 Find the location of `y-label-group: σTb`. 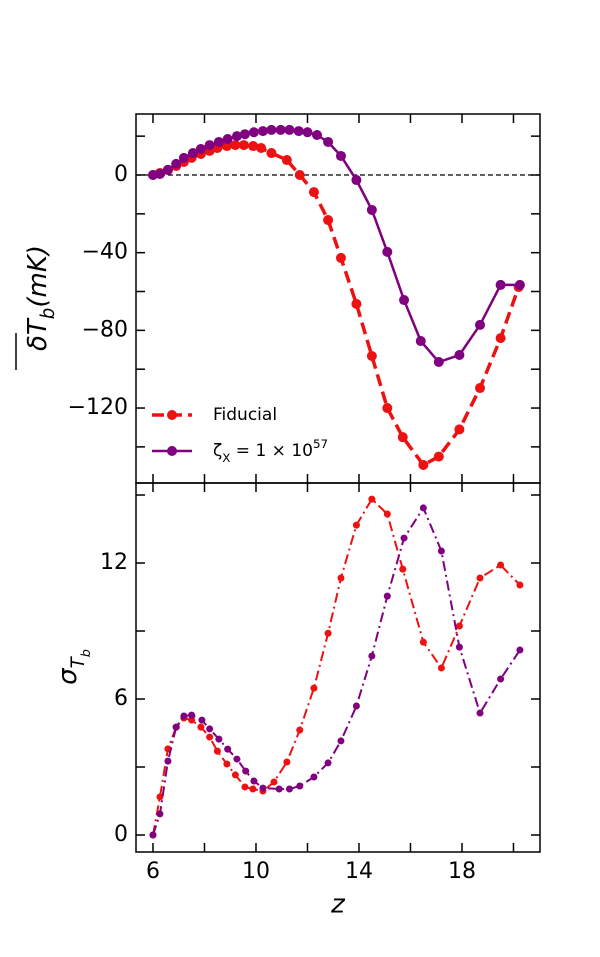

y-label-group: σTb is located at coordinates (73, 667).